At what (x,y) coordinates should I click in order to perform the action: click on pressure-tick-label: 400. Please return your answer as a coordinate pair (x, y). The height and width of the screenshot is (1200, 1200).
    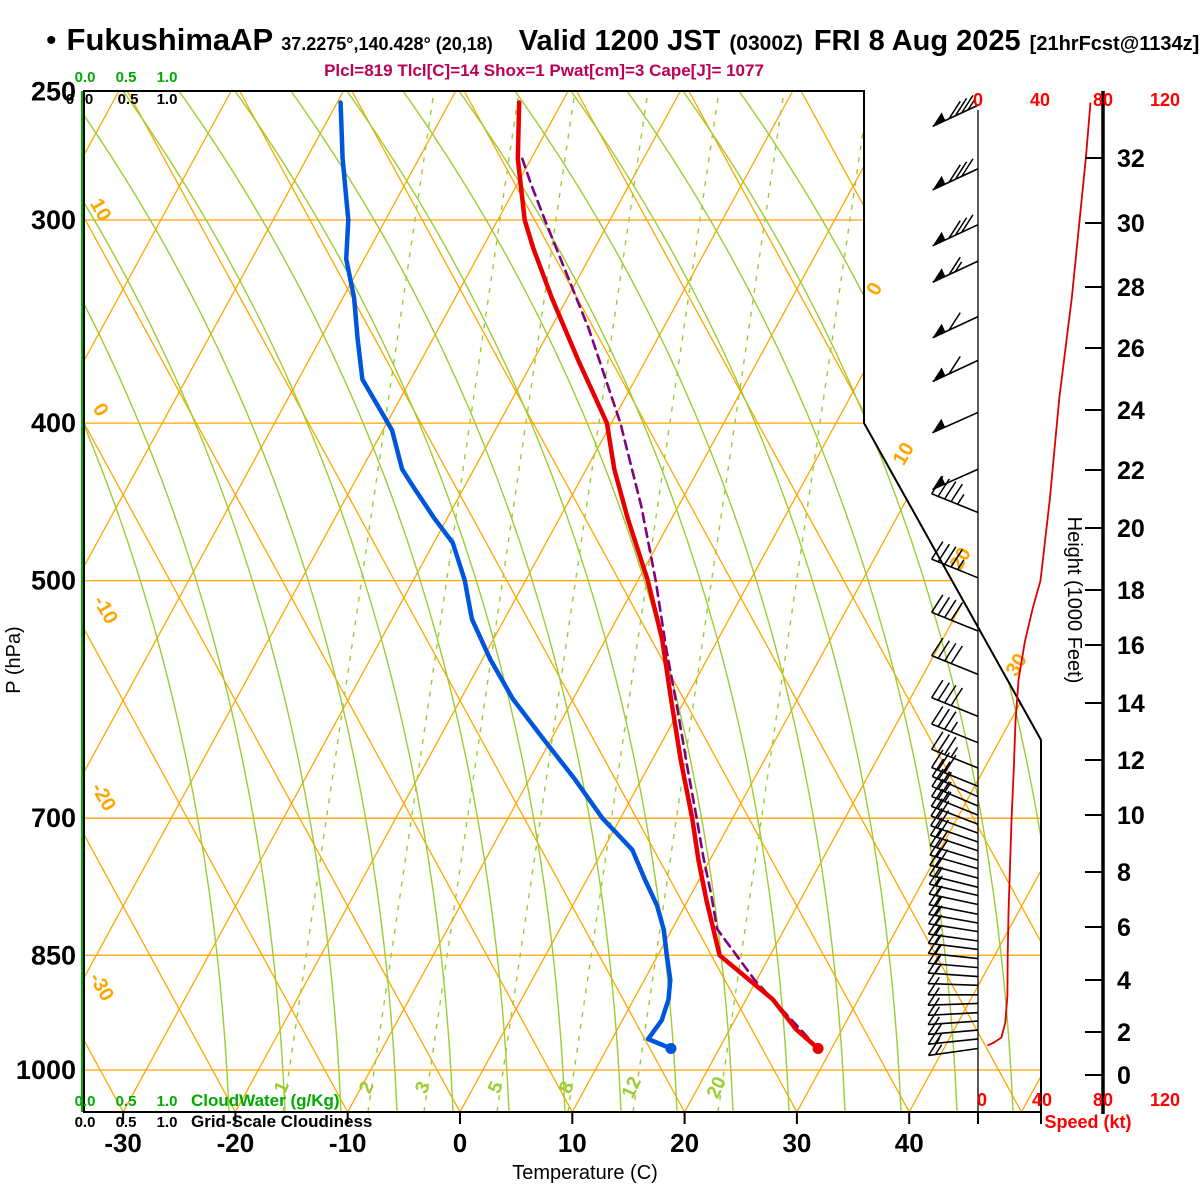
    Looking at the image, I should click on (53, 423).